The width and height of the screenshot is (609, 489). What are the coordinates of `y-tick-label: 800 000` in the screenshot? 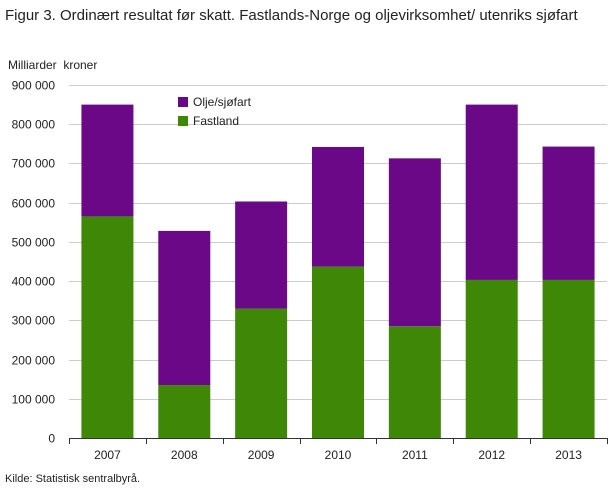 It's located at (34, 125).